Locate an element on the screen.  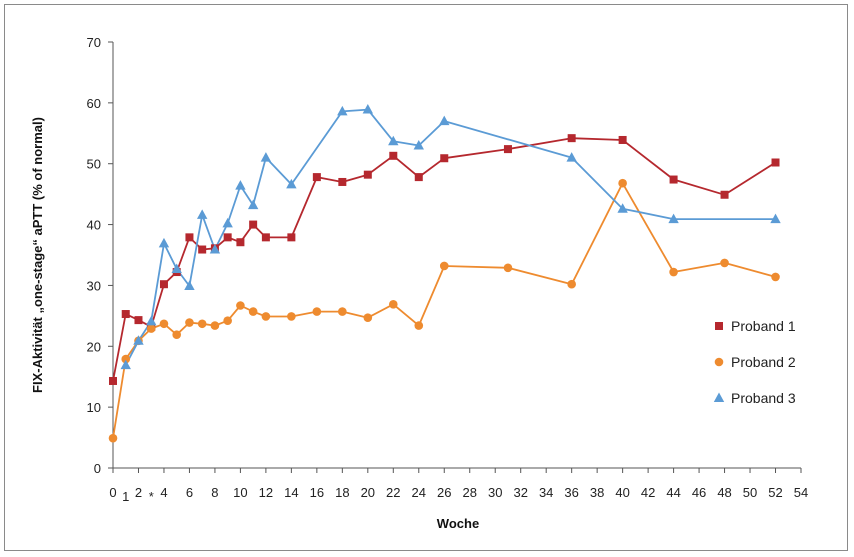
x-tick-label: 8 is located at coordinates (214, 492).